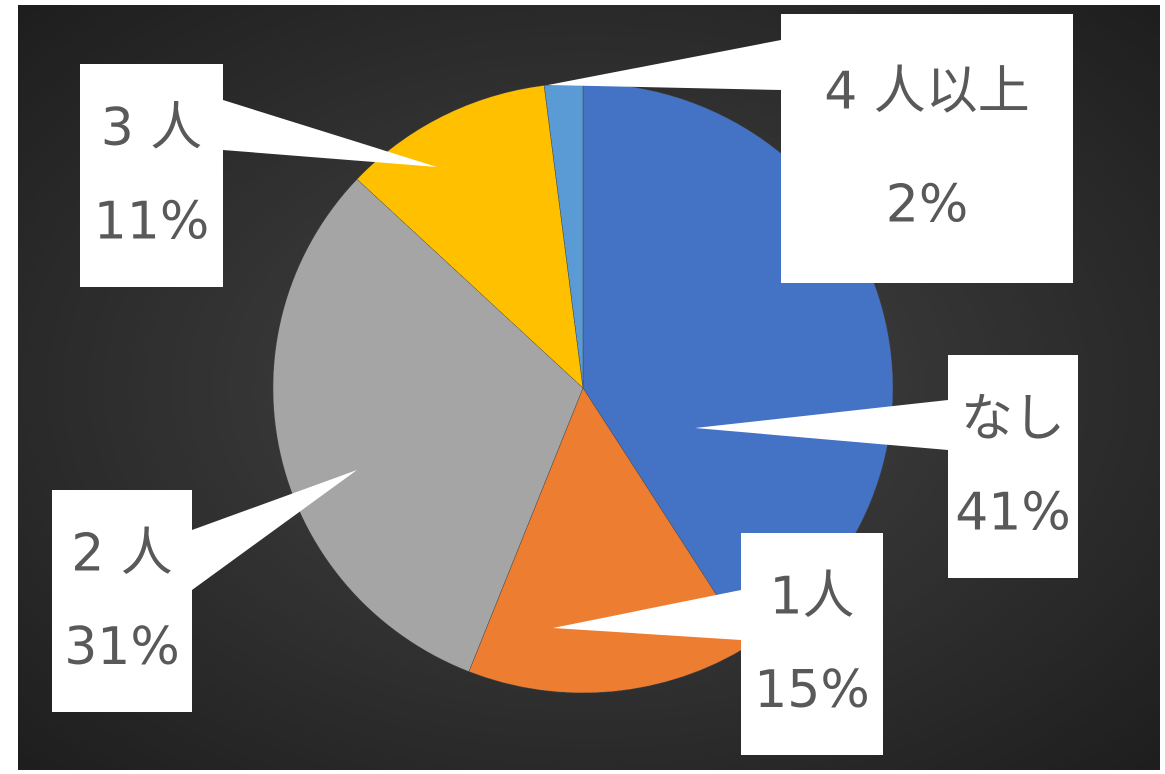 The height and width of the screenshot is (774, 1165). Describe the element at coordinates (1013, 419) in the screenshot. I see `category-label: なし` at that location.